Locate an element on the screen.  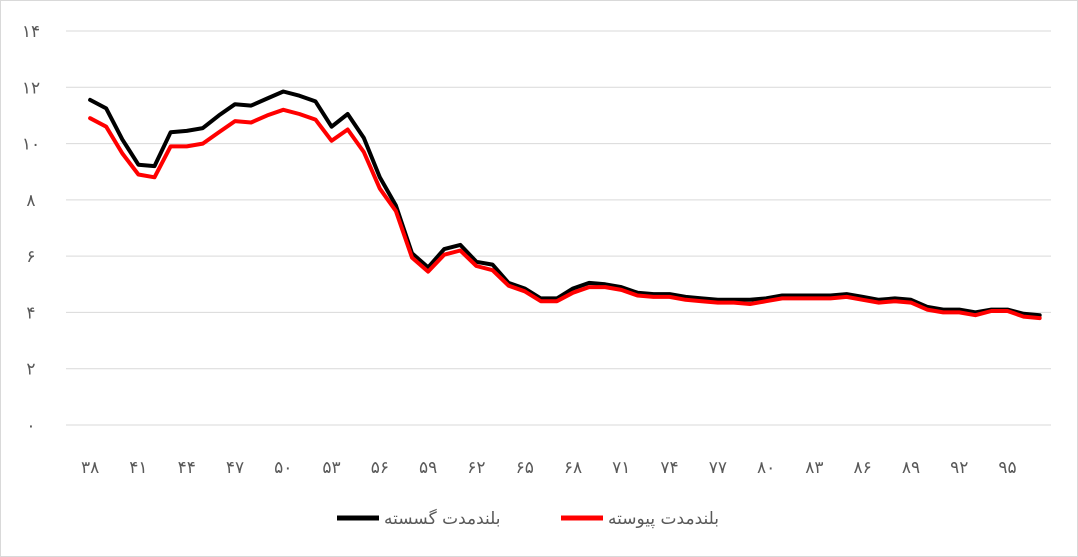
x-tick-label: ۳۸ is located at coordinates (90, 468).